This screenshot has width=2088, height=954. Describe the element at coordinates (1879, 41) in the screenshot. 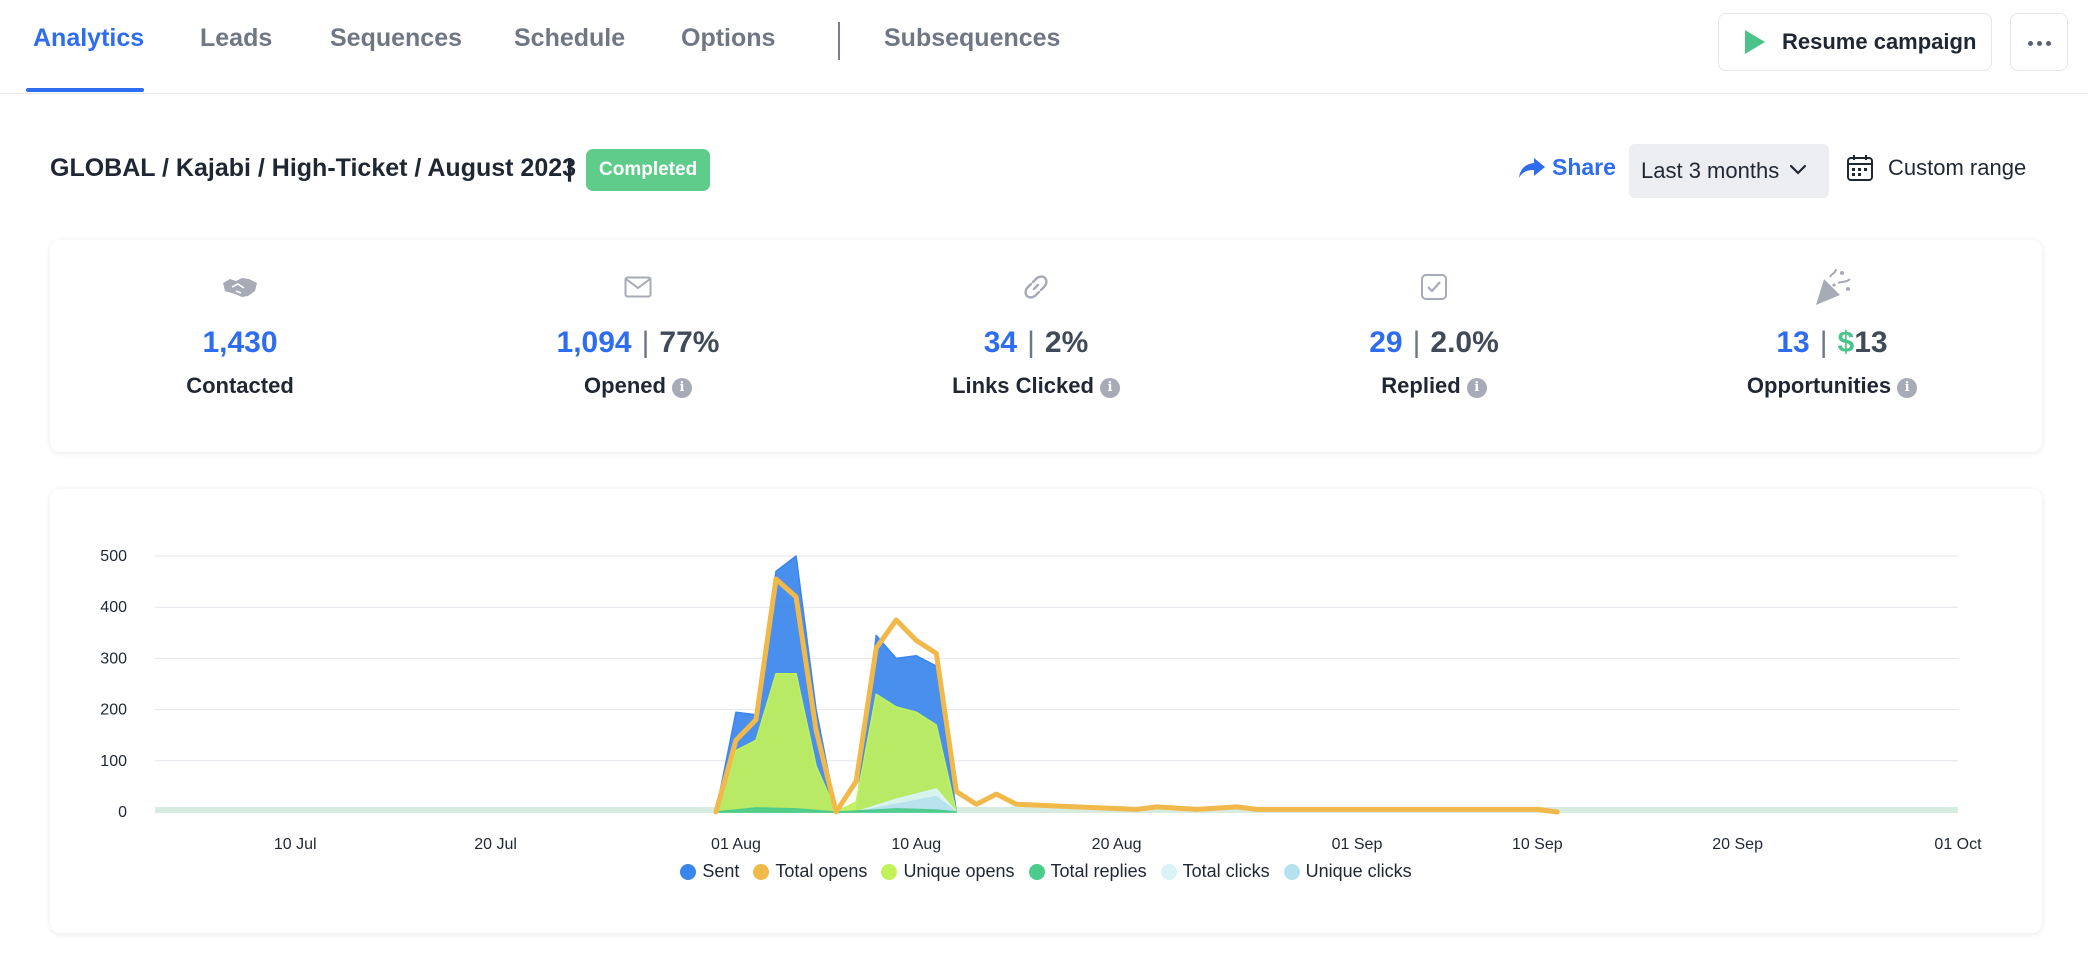

I see `resume-campaign-label: Resume campaign` at that location.